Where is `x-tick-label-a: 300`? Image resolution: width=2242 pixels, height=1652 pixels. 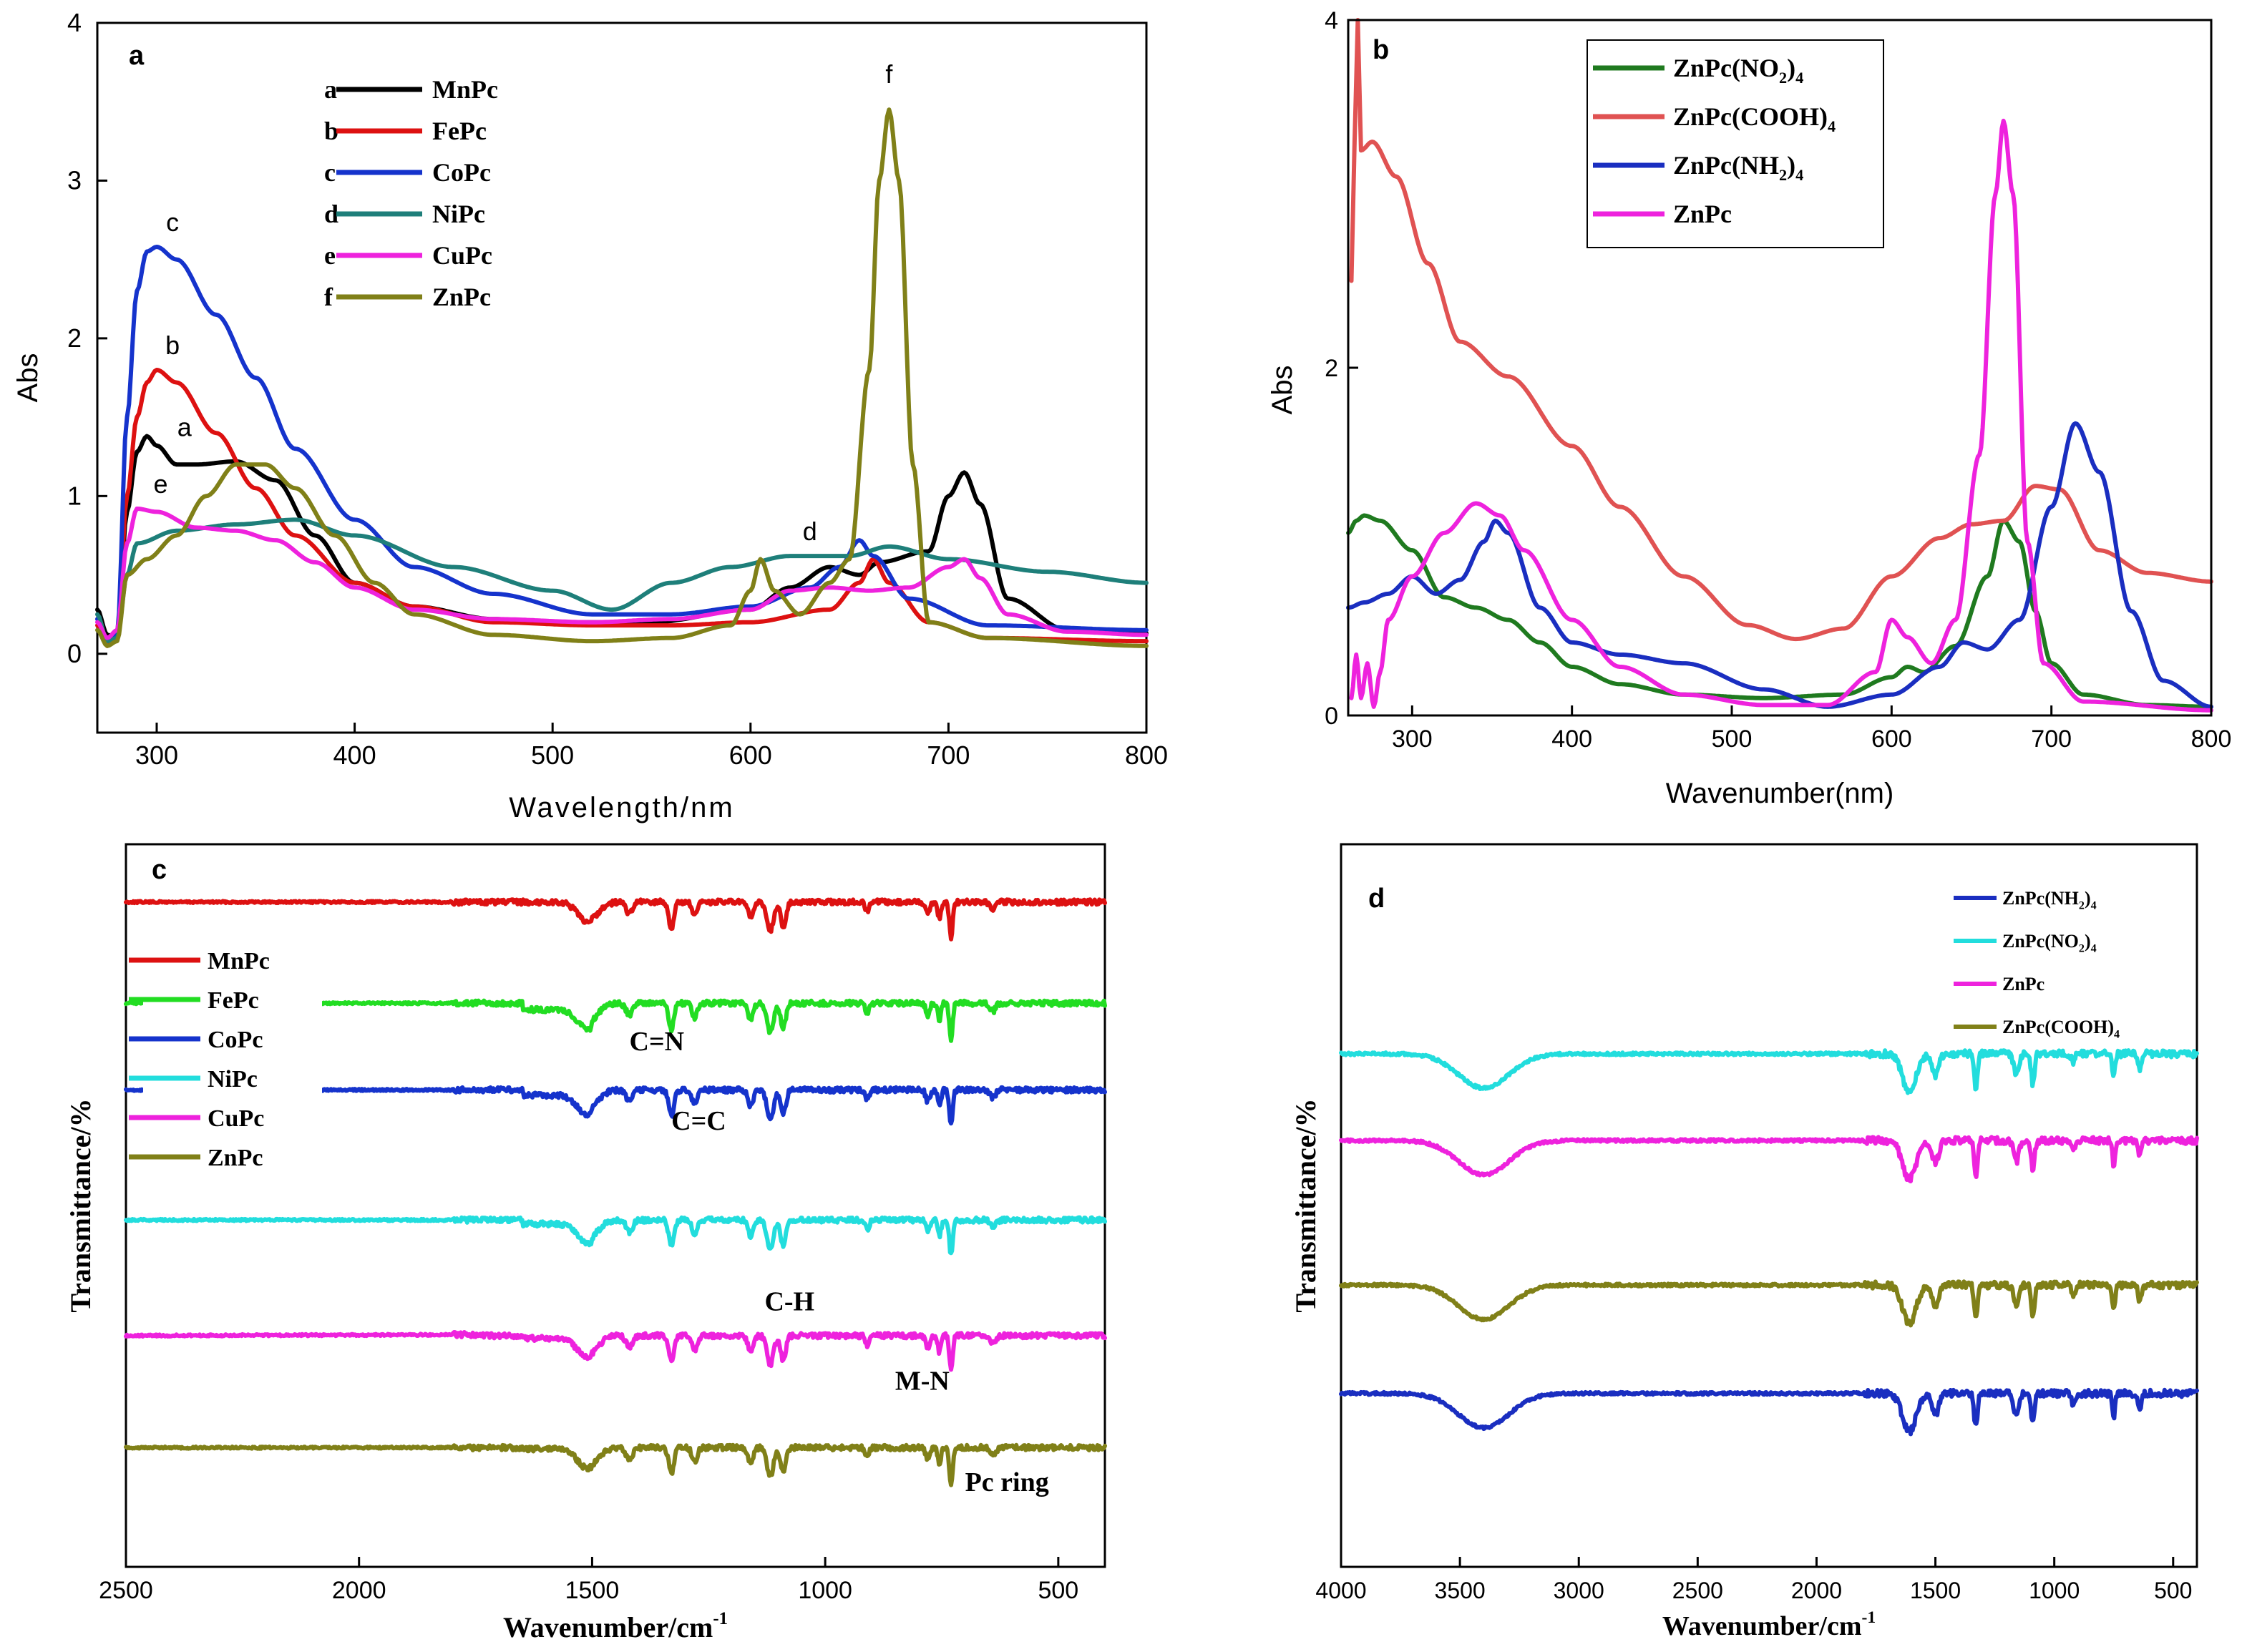 x-tick-label-a: 300 is located at coordinates (156, 755).